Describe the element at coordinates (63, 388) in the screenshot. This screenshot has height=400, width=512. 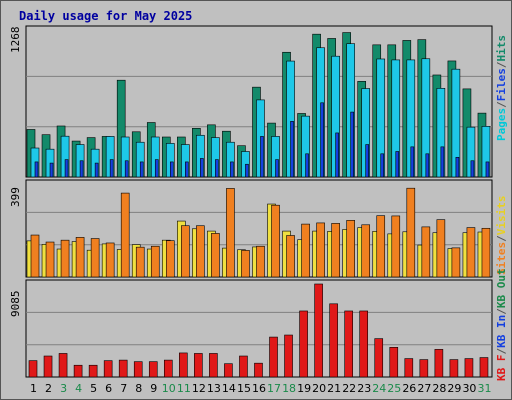
I see `day-label: 3` at that location.